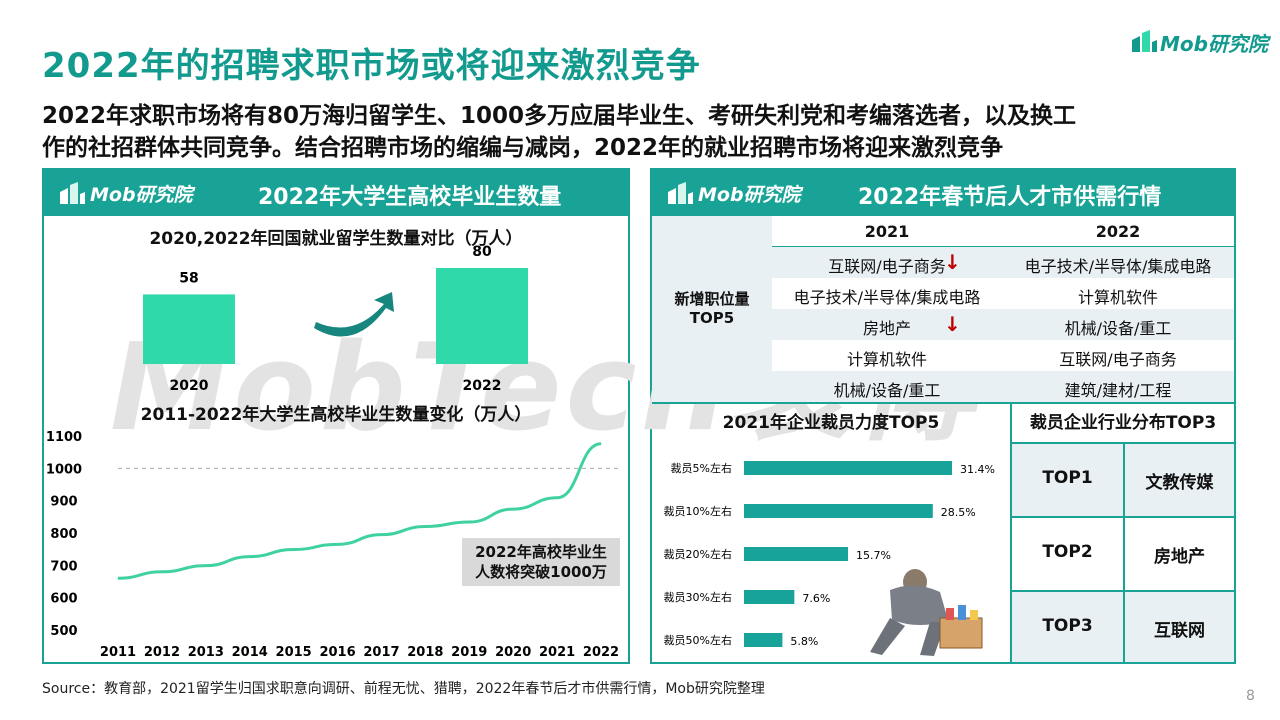 The width and height of the screenshot is (1280, 720). I want to click on layoff-value-label: 28.5%, so click(958, 512).